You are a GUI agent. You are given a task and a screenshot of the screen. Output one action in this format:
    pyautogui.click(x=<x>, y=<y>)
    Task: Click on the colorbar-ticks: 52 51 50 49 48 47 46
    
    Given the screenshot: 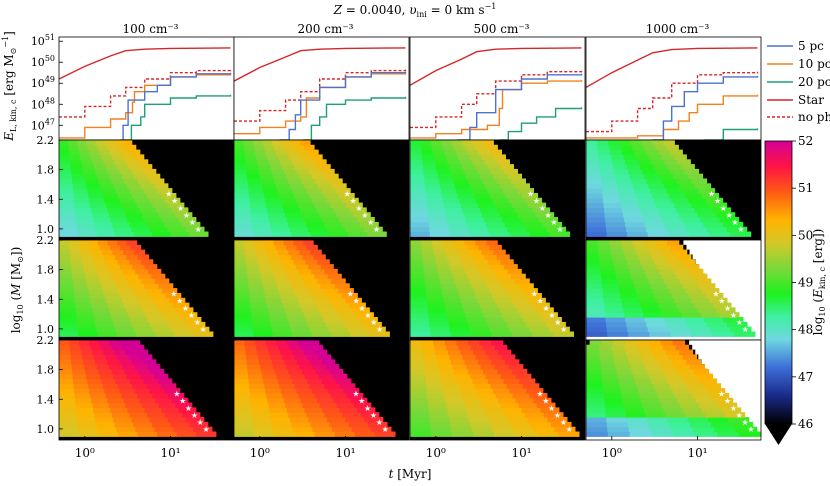 What is the action you would take?
    pyautogui.click(x=802, y=282)
    